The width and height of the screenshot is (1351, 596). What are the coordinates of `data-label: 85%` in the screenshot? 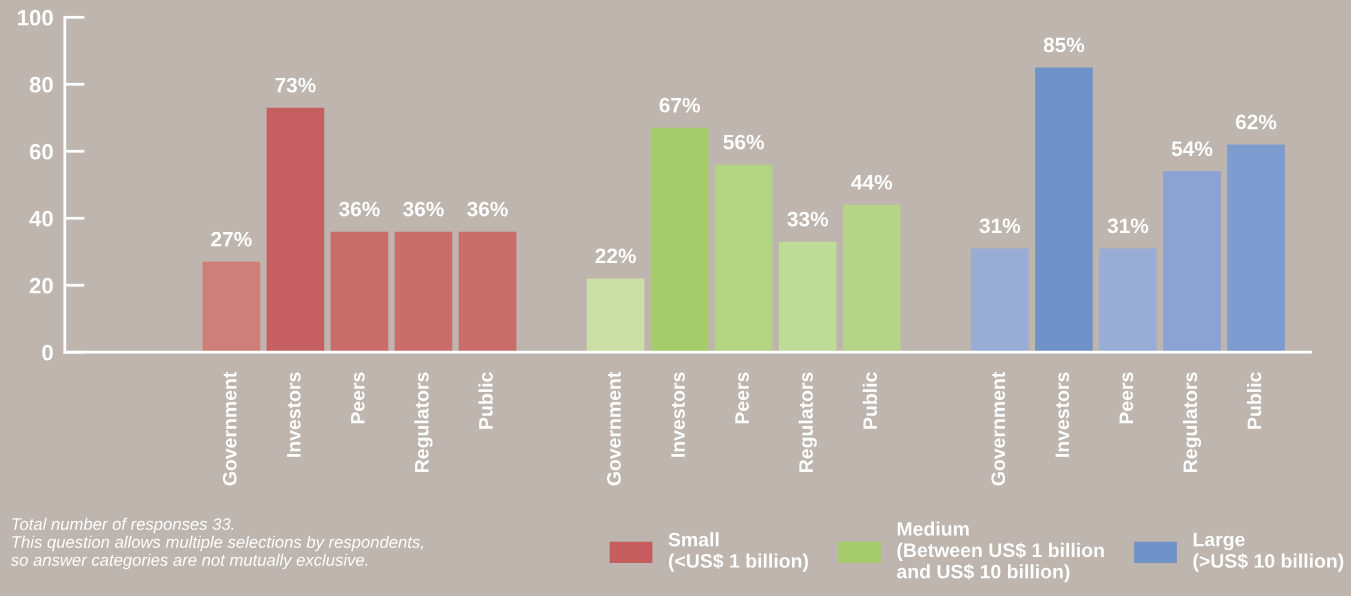 It's located at (1064, 45).